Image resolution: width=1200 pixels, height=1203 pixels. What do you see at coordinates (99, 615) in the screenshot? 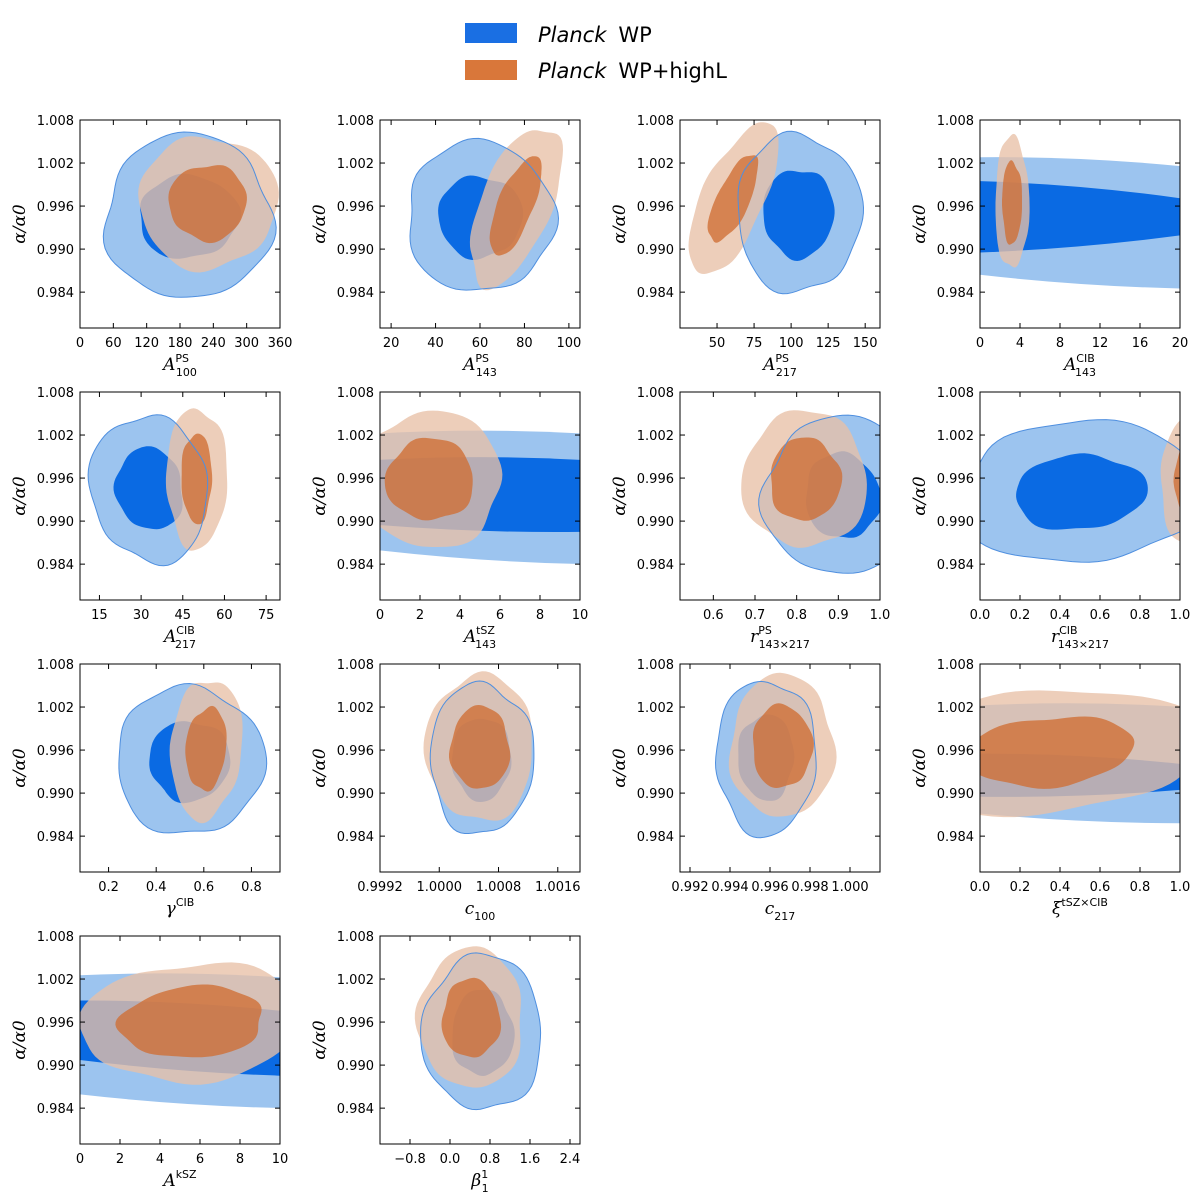
I see `x-tick-label: 15` at bounding box center [99, 615].